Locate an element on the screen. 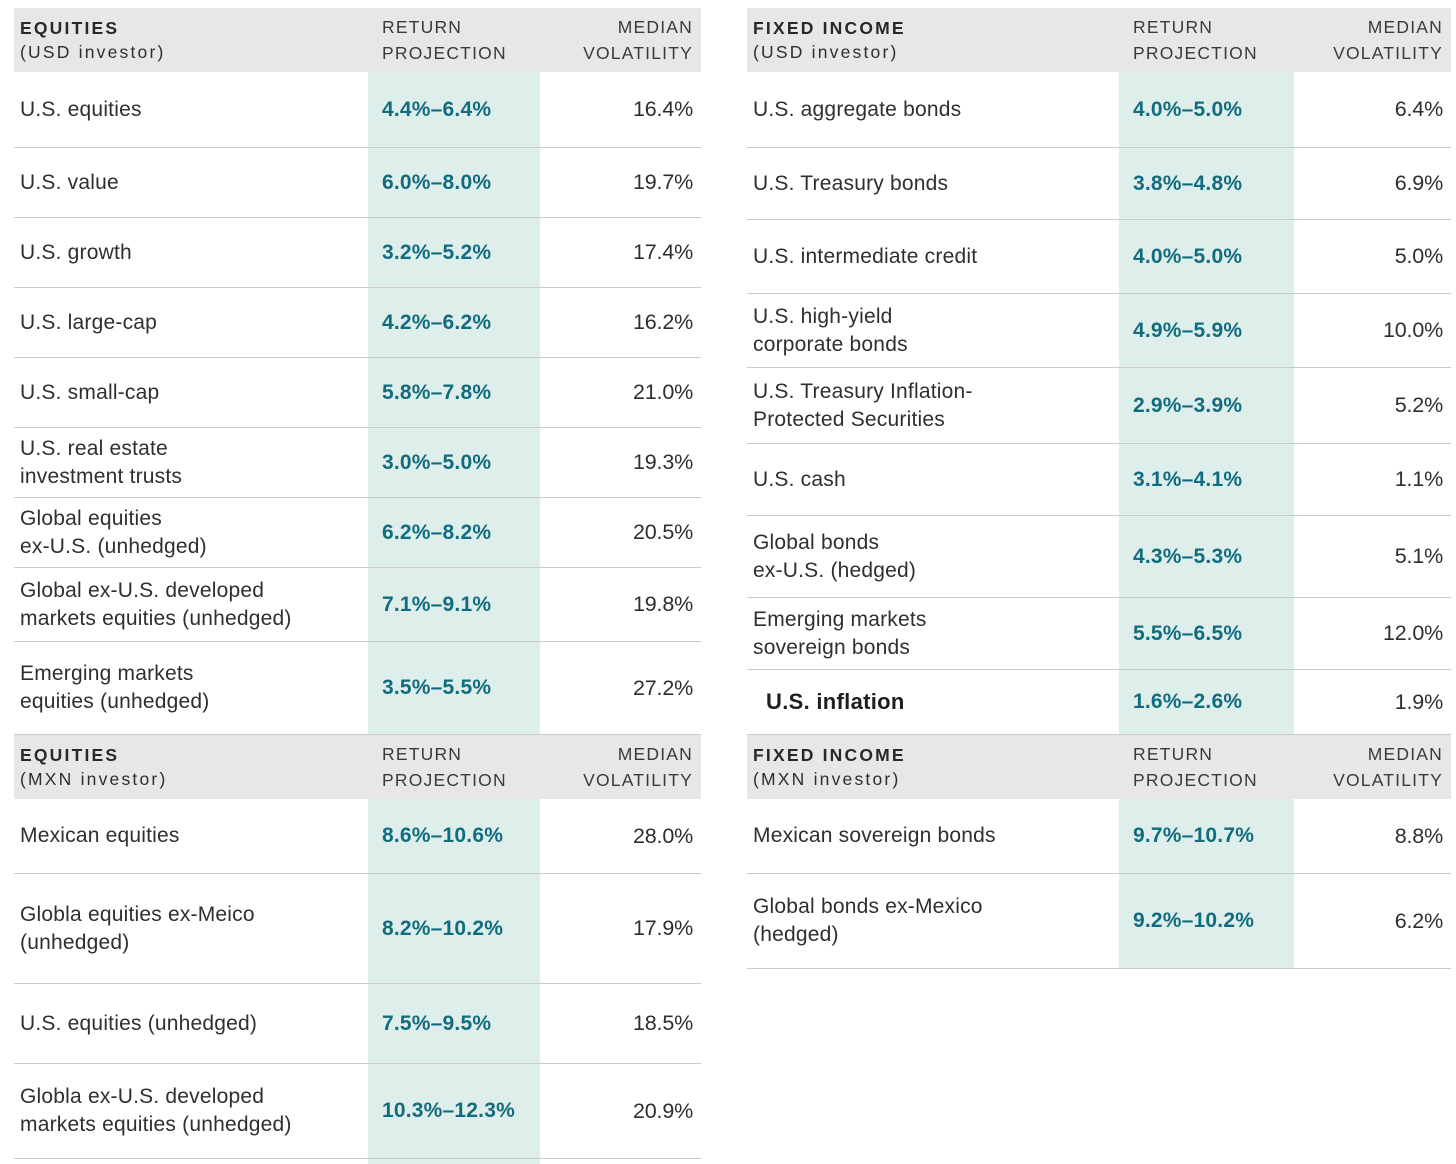  section-title-block: FIXED INCOME (USD investor) is located at coordinates (933, 40).